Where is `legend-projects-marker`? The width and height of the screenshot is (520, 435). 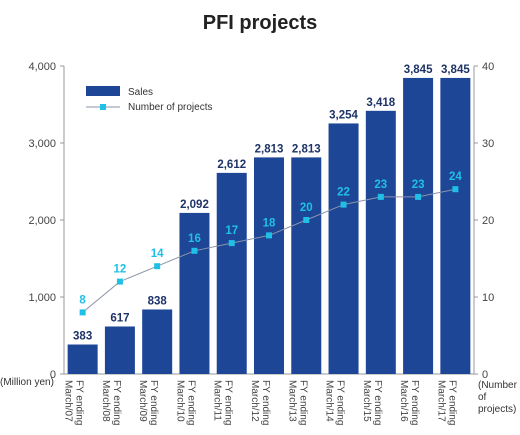 legend-projects-marker is located at coordinates (103, 107).